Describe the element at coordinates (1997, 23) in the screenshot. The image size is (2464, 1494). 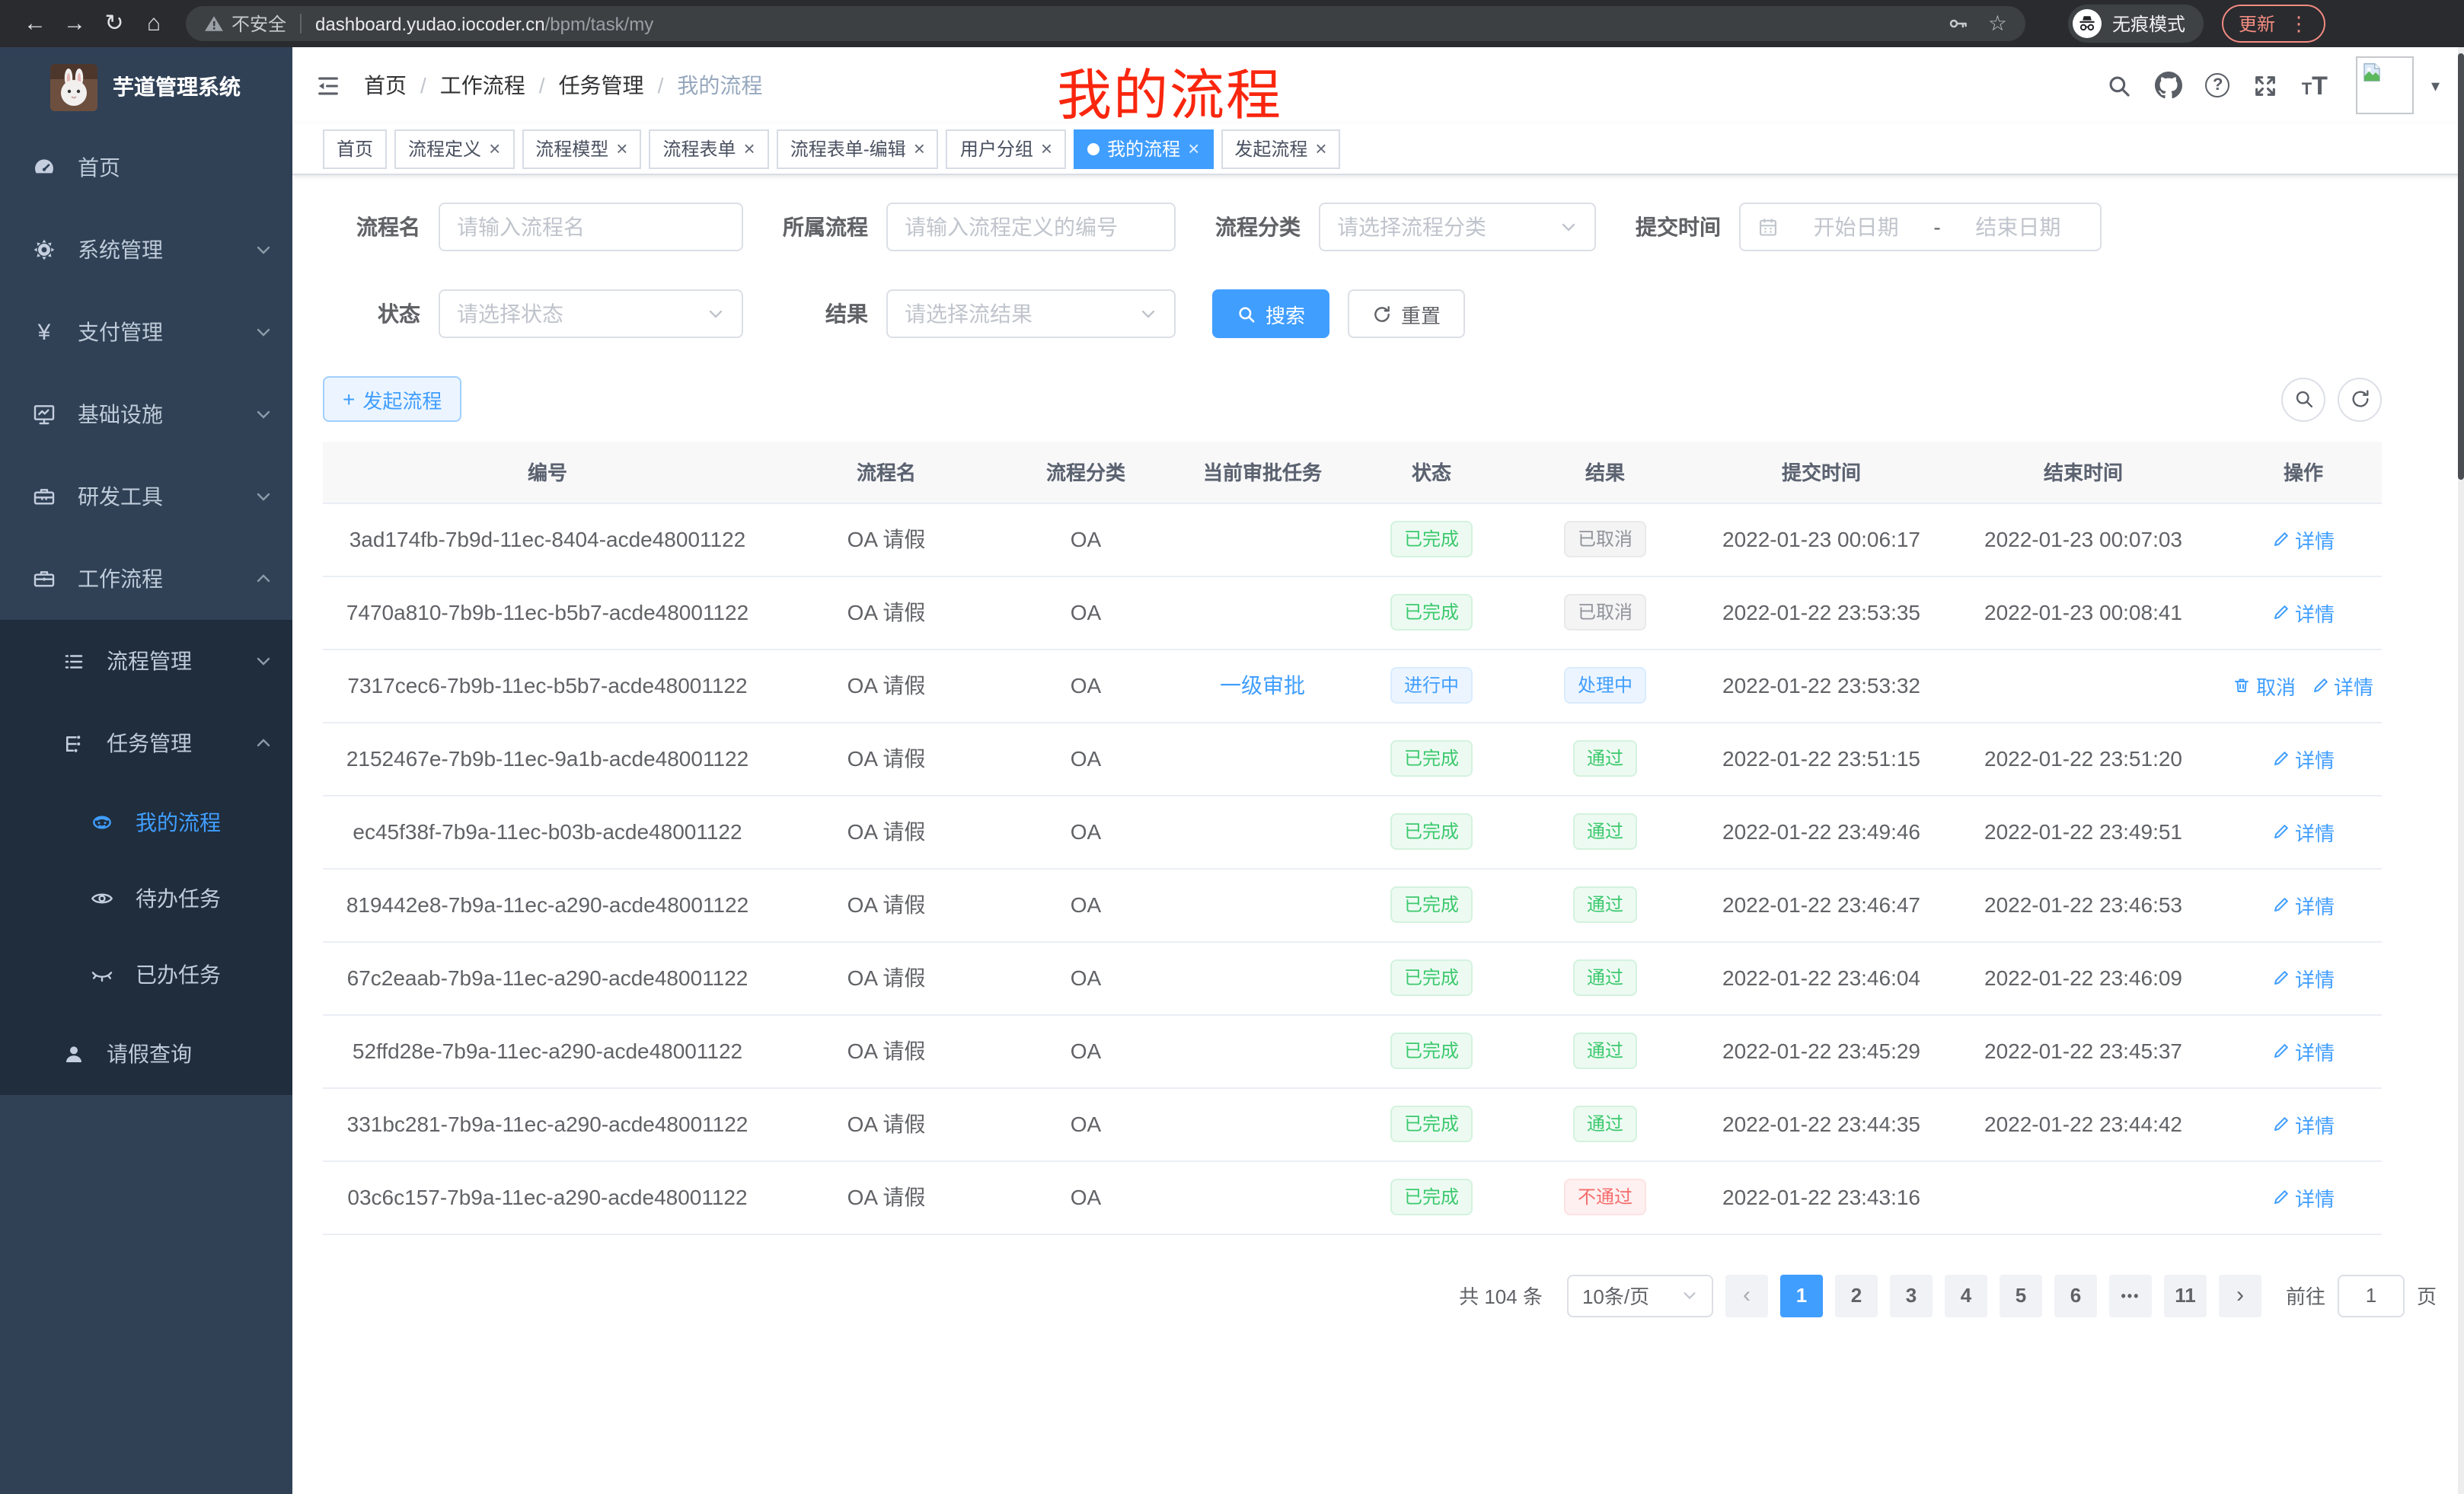
I see `bookmark-star-icon: ☆` at that location.